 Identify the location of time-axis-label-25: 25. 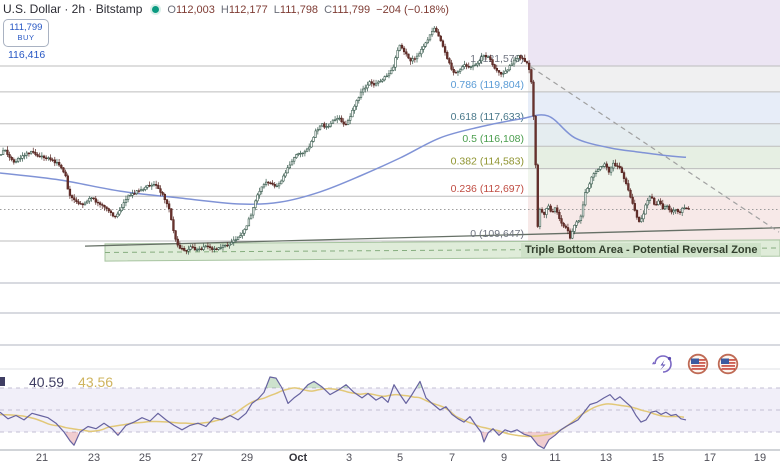
(145, 458).